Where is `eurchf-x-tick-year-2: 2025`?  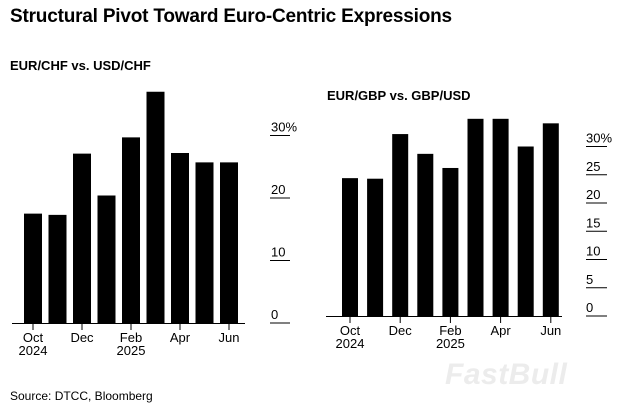 eurchf-x-tick-year-2: 2025 is located at coordinates (131, 350).